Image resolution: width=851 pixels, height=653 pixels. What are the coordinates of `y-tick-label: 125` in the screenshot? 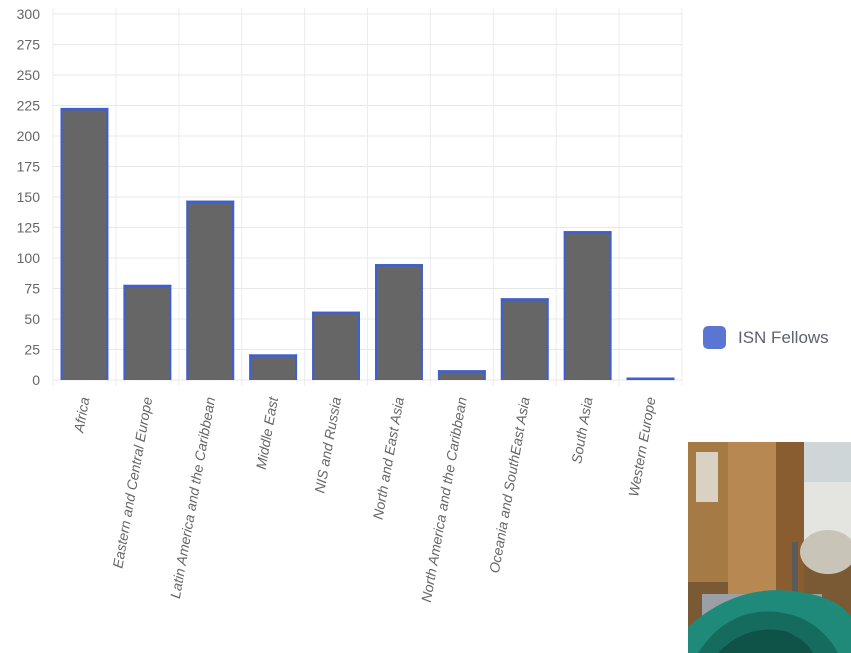 It's located at (29, 228).